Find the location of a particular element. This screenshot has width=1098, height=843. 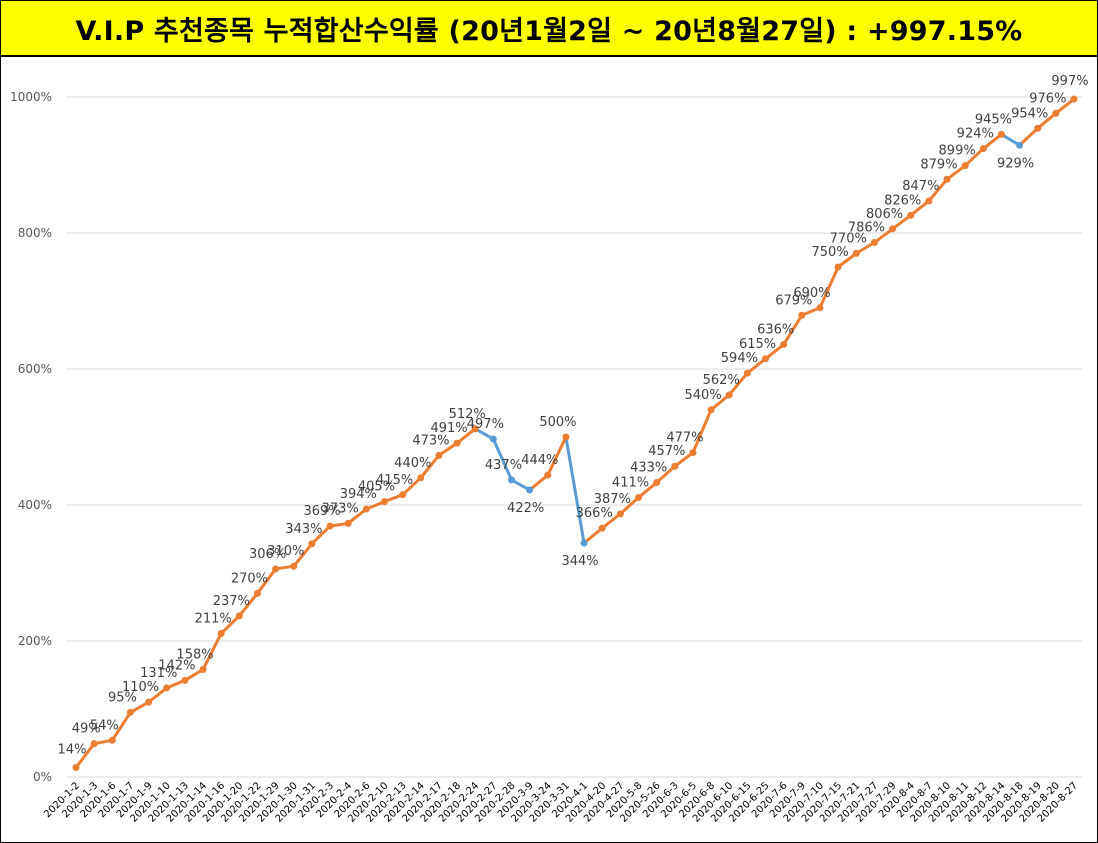

data-label: 444% is located at coordinates (539, 460).